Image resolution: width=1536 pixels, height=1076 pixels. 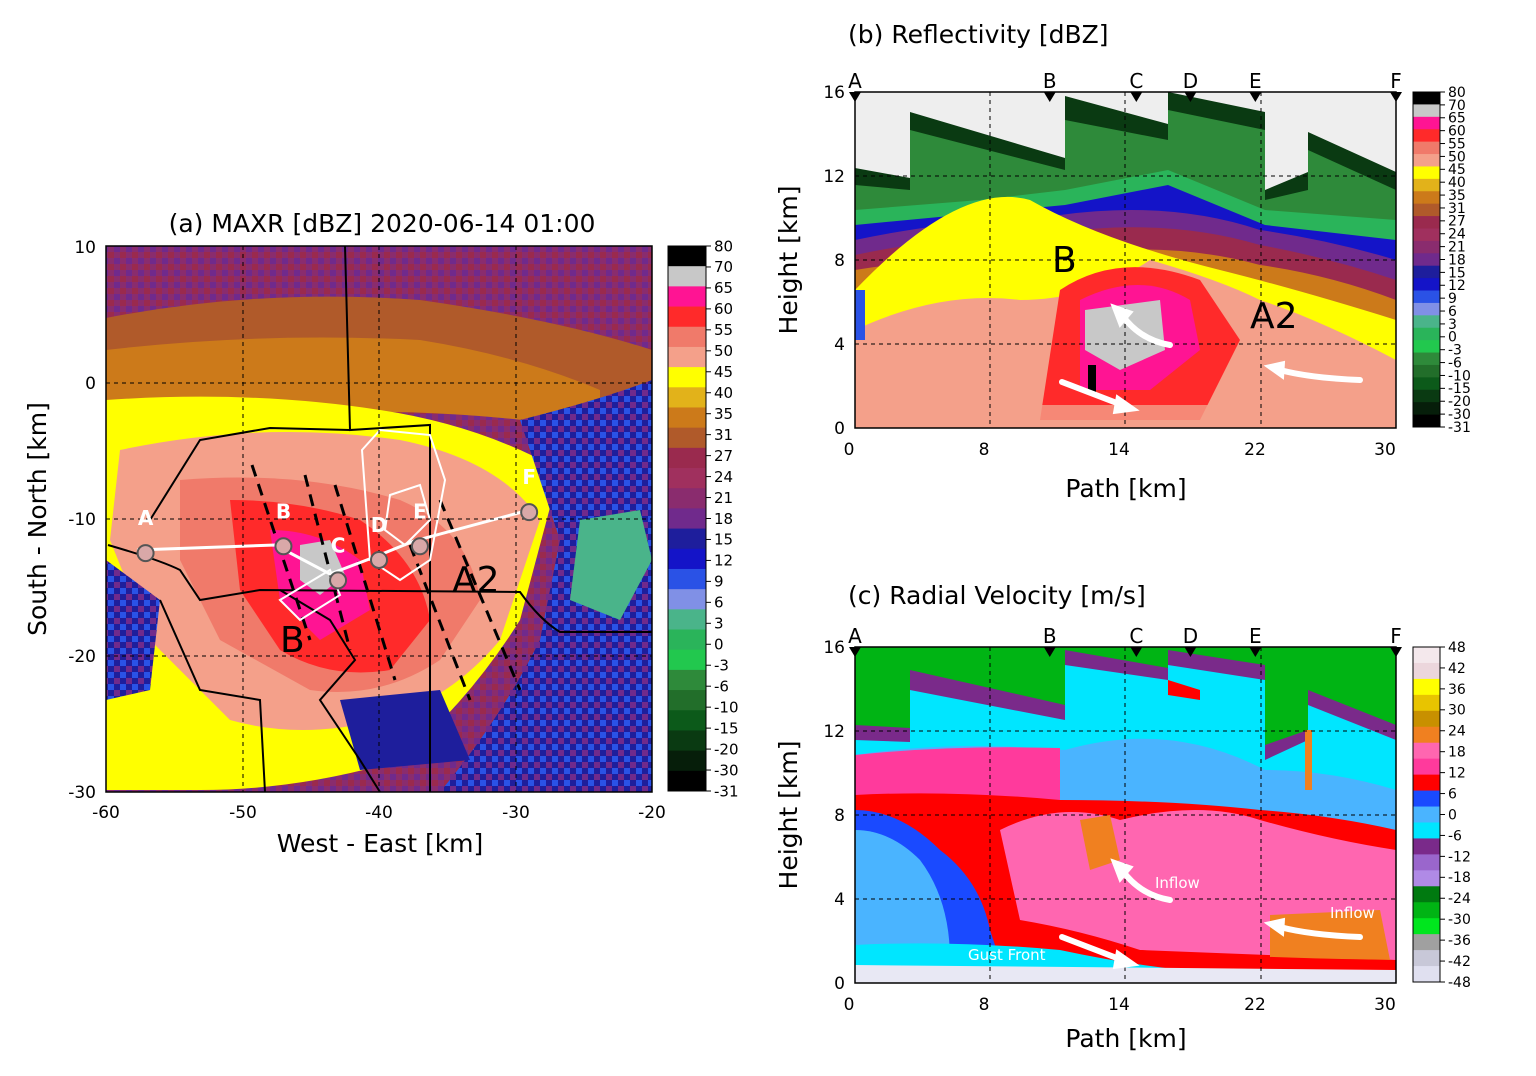 What do you see at coordinates (788, 815) in the screenshot?
I see `panel-c-ylabel: Height [km]` at bounding box center [788, 815].